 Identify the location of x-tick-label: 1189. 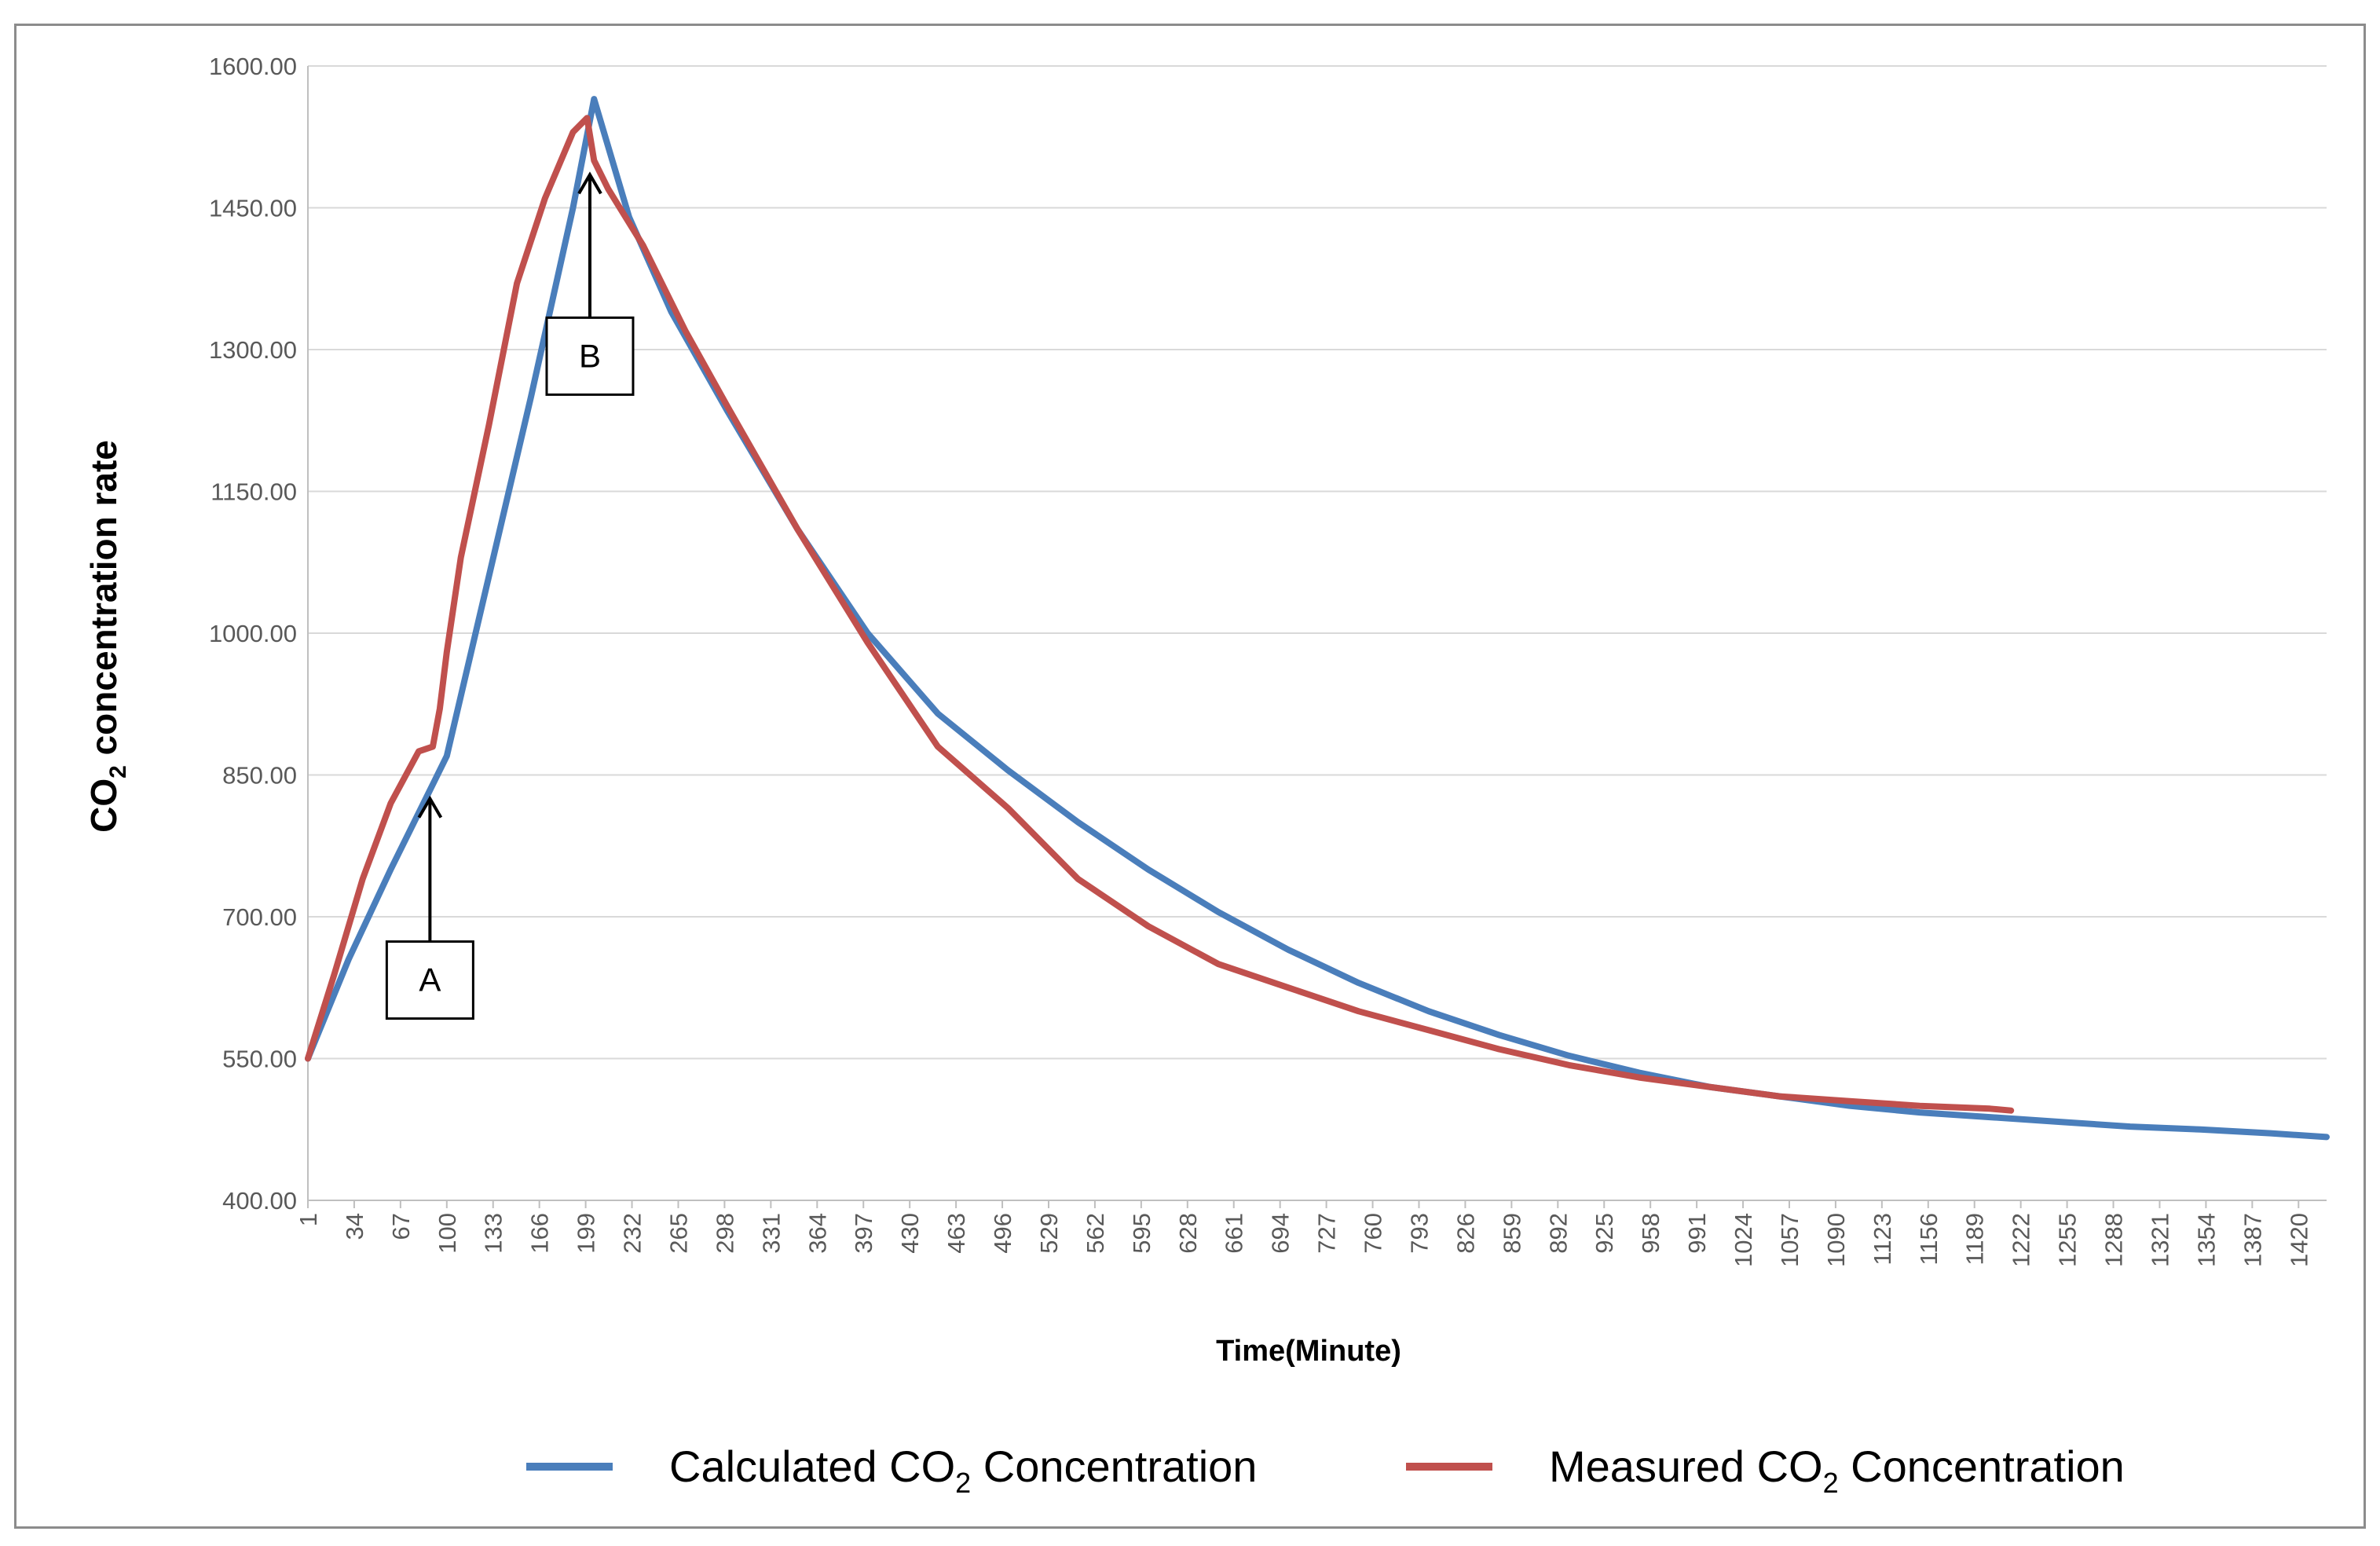
(1975, 1239).